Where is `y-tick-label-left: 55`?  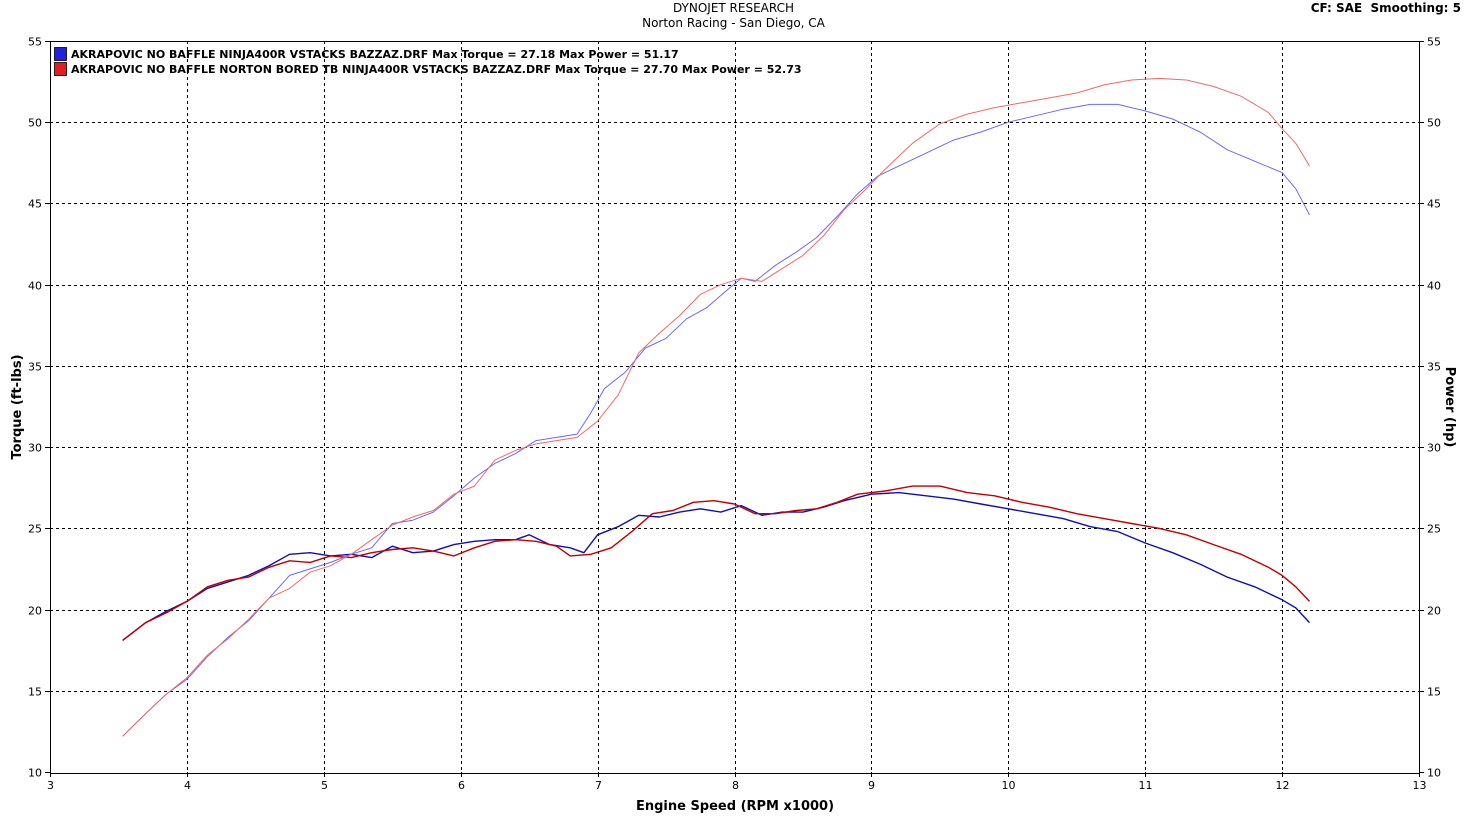
y-tick-label-left: 55 is located at coordinates (35, 42).